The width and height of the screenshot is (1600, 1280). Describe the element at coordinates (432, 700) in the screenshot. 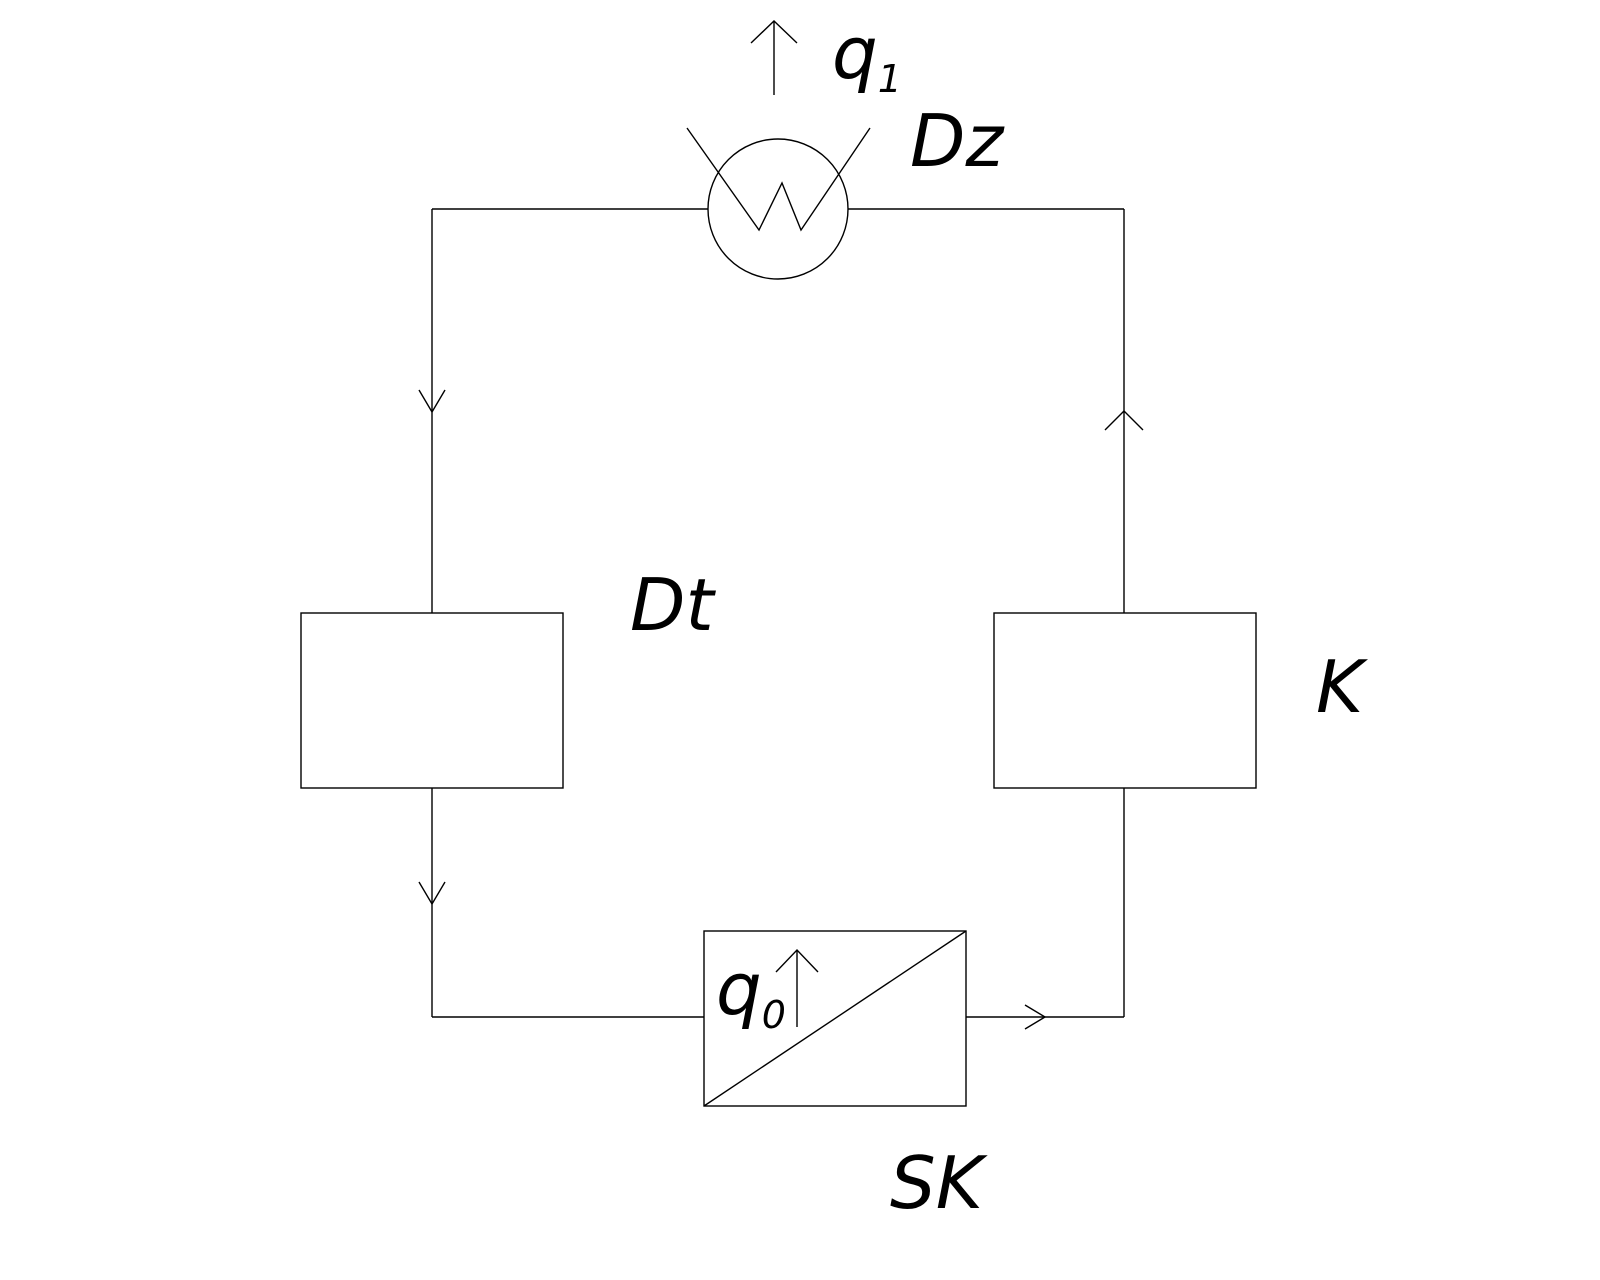

I see `expander-box` at that location.